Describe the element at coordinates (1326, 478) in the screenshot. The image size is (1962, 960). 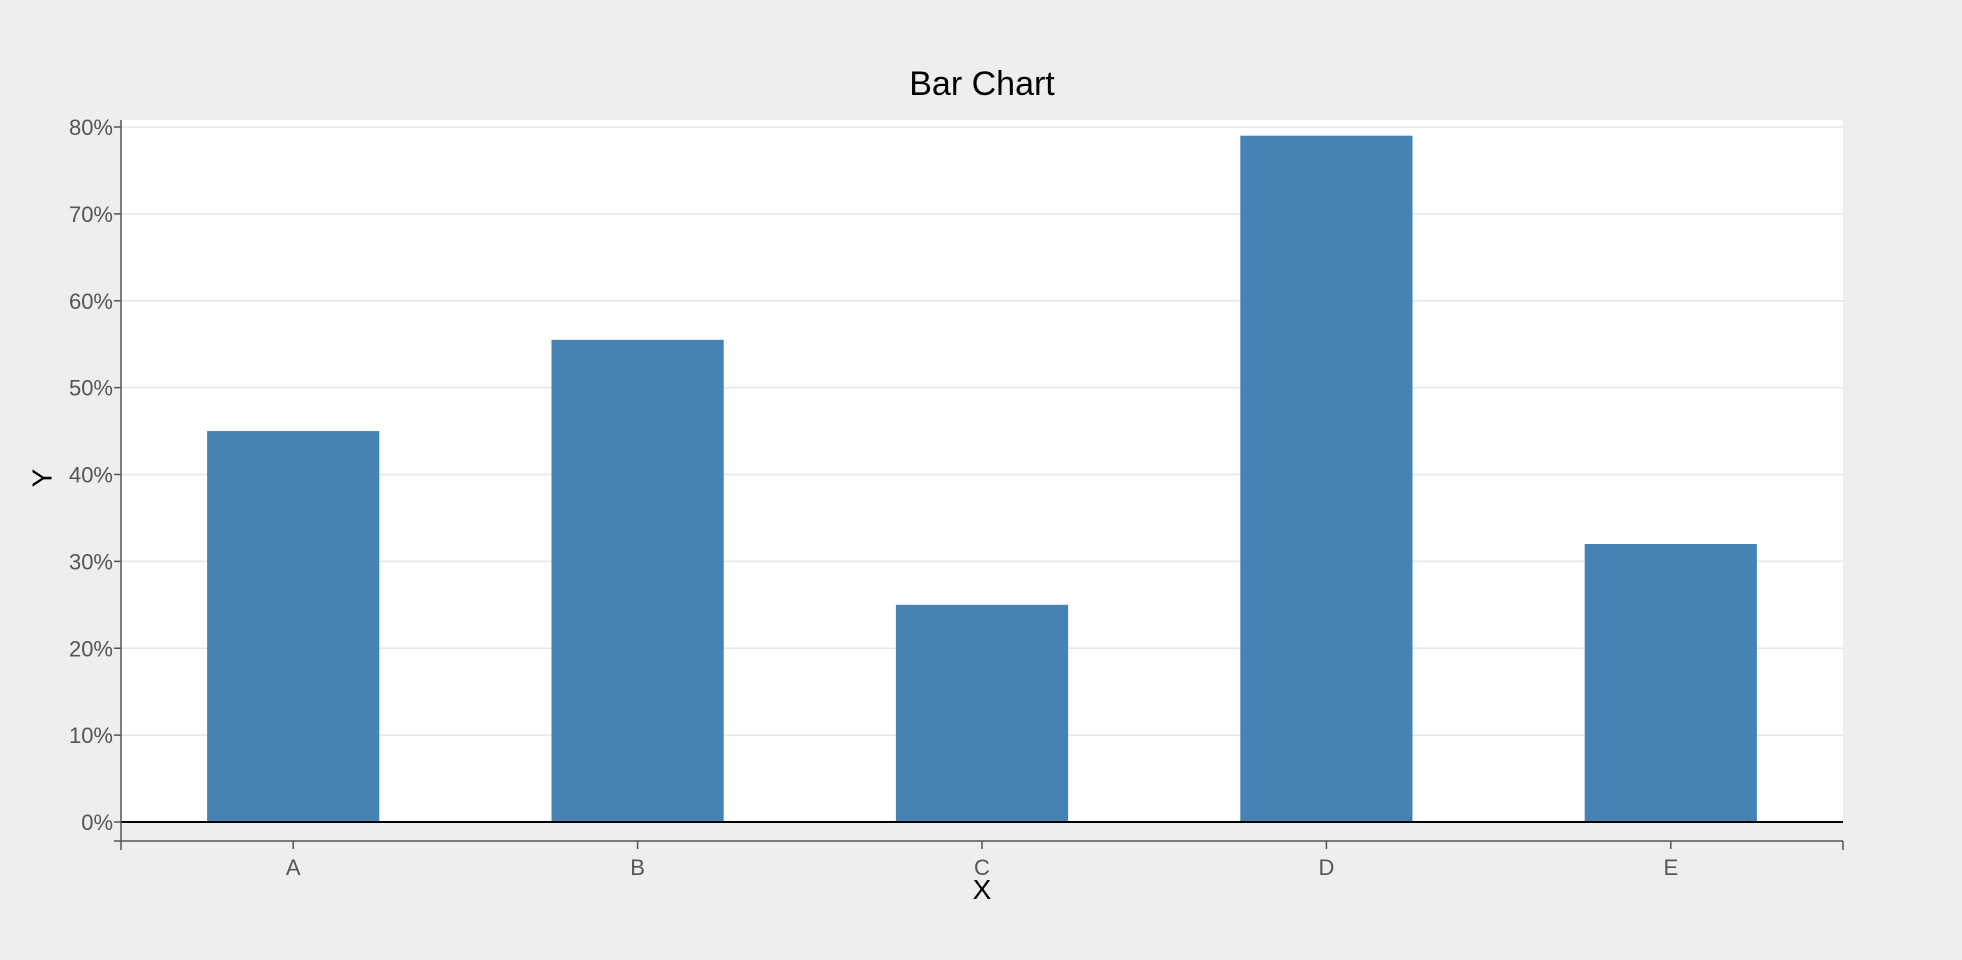
I see `bar-d` at that location.